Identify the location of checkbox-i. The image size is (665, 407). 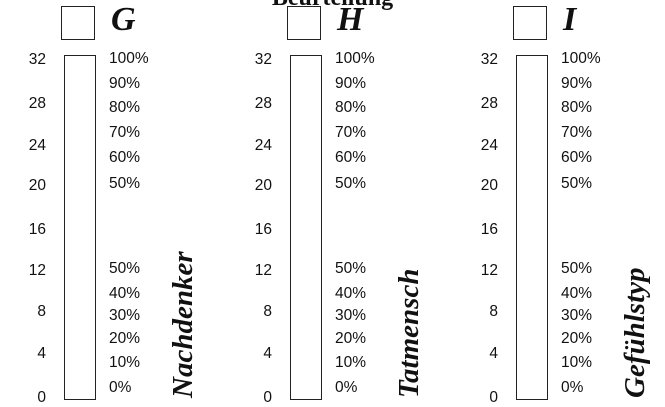
(530, 23).